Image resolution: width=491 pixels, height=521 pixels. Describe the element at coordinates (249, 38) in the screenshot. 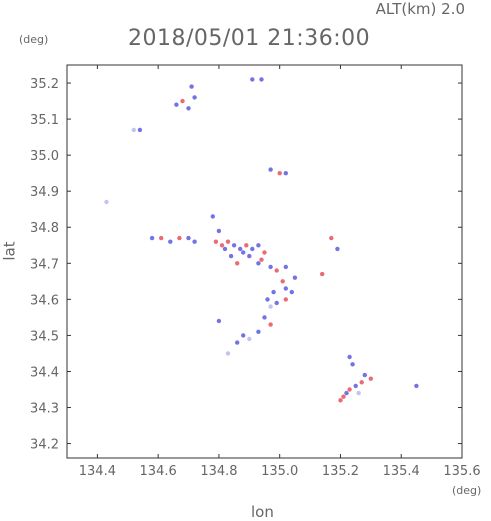

I see `timestamp-title: 2018/05/01 21:36:00` at that location.